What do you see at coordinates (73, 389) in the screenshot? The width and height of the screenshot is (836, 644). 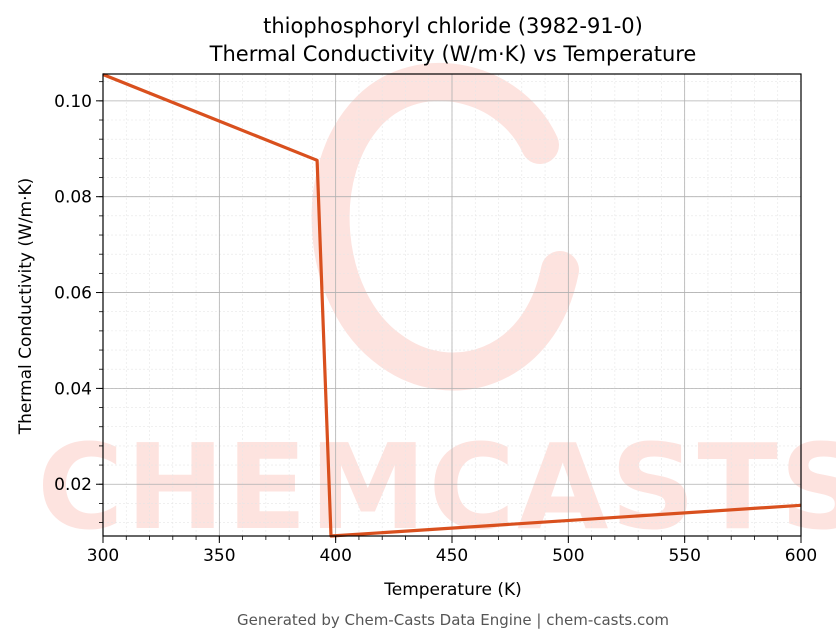 I see `y-tick-label: 0.04` at bounding box center [73, 389].